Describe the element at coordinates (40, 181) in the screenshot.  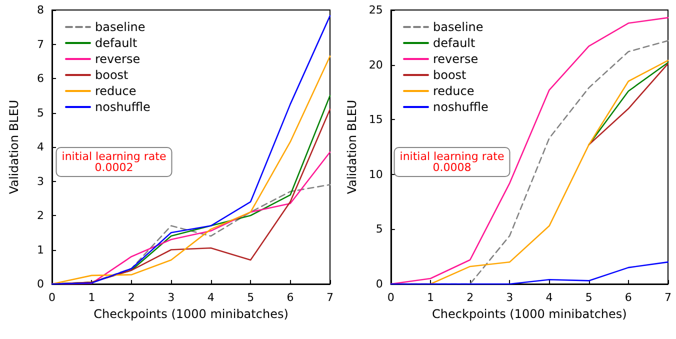
I see `y-tick-label: 3` at that location.